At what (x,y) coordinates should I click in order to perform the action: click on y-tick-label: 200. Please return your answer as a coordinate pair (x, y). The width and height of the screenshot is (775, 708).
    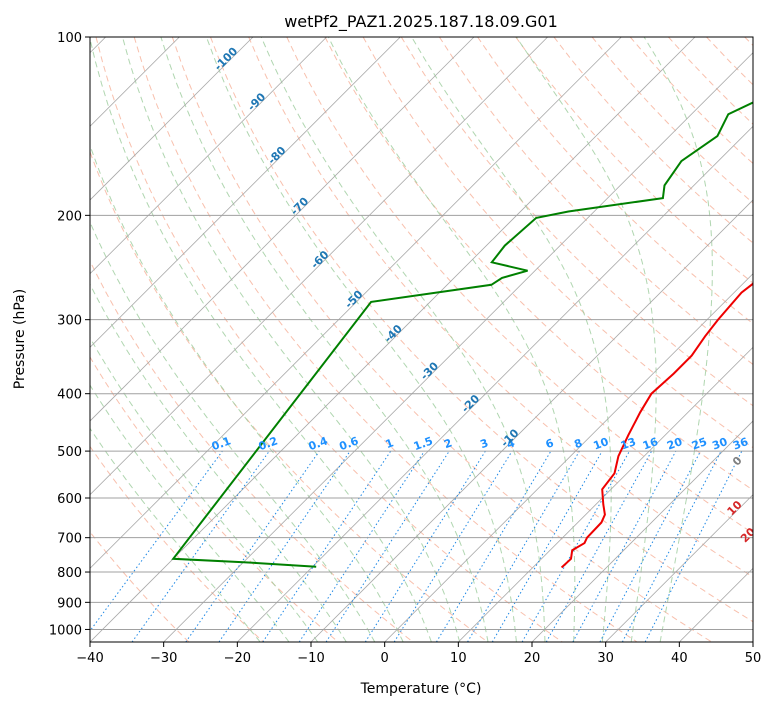
    Looking at the image, I should click on (69, 216).